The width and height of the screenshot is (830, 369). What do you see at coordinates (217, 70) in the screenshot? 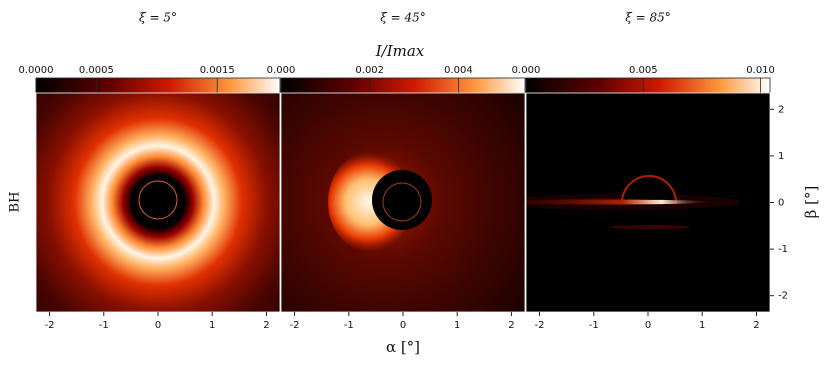
I see `colorbar-tick-label: 0.0015` at bounding box center [217, 70].